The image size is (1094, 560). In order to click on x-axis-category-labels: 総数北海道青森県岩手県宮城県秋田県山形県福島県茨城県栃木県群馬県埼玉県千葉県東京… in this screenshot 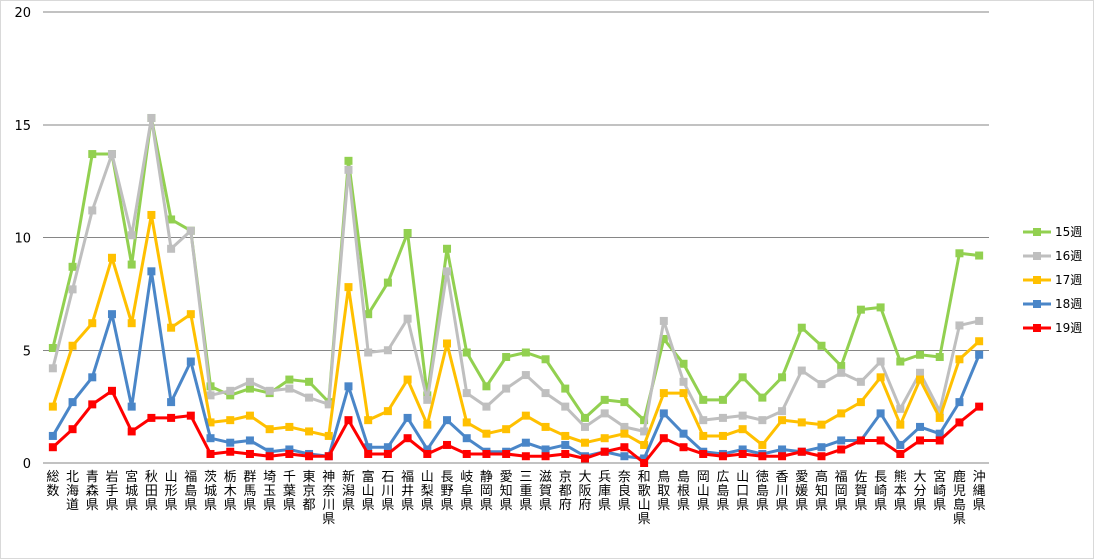, I will do `click(515, 498)`.